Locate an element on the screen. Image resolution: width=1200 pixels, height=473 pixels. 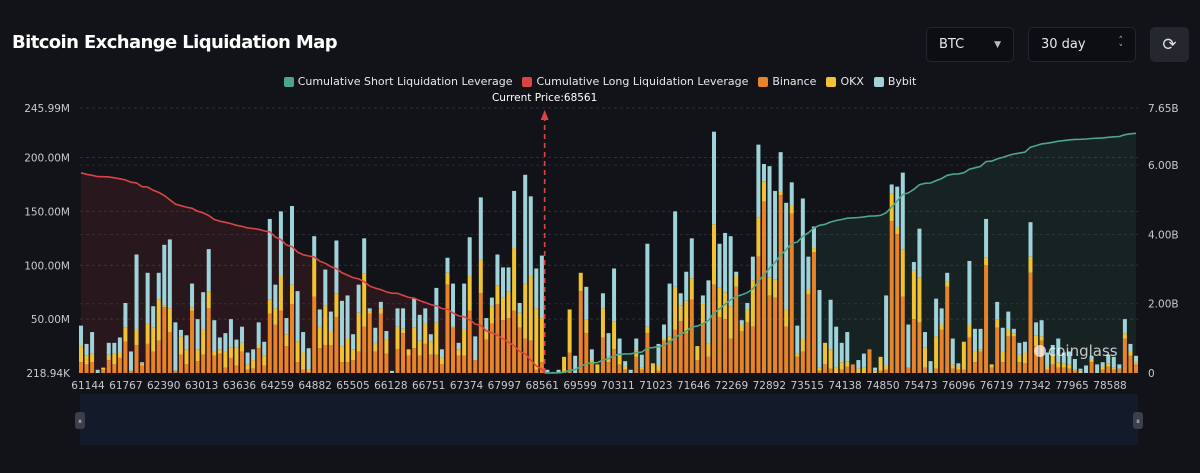
legend-item-binance: Binance is located at coordinates (787, 81).